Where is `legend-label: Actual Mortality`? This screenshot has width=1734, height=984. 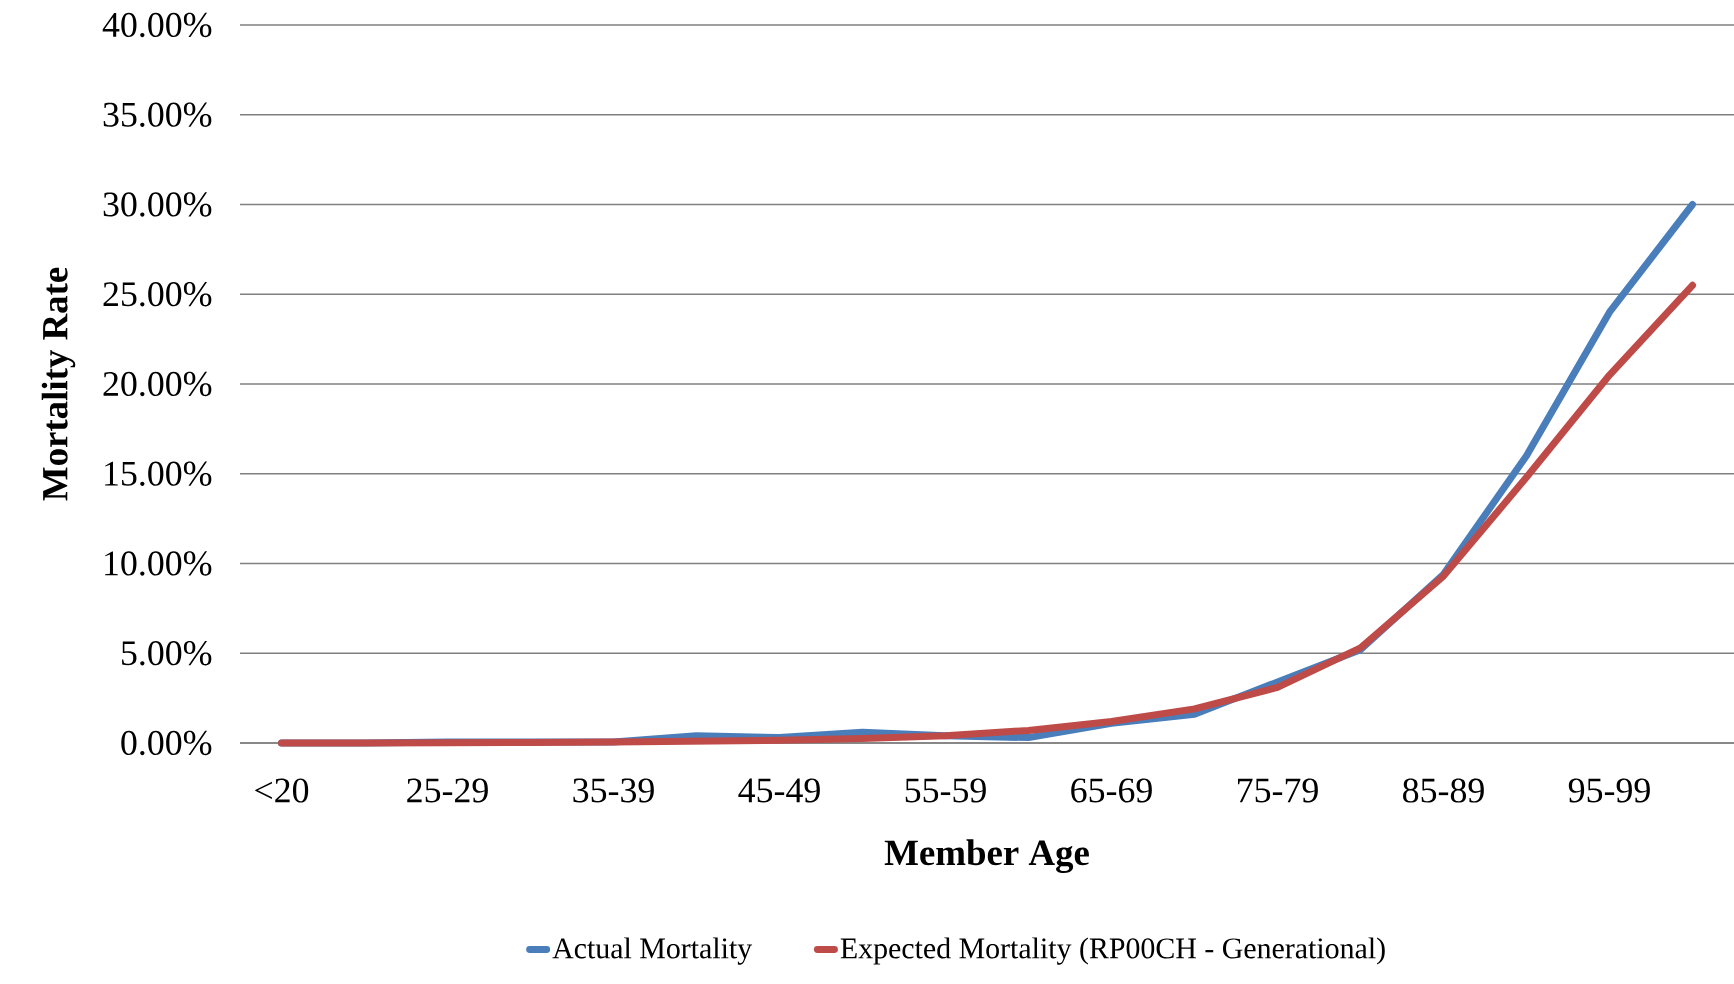
legend-label: Actual Mortality is located at coordinates (652, 951).